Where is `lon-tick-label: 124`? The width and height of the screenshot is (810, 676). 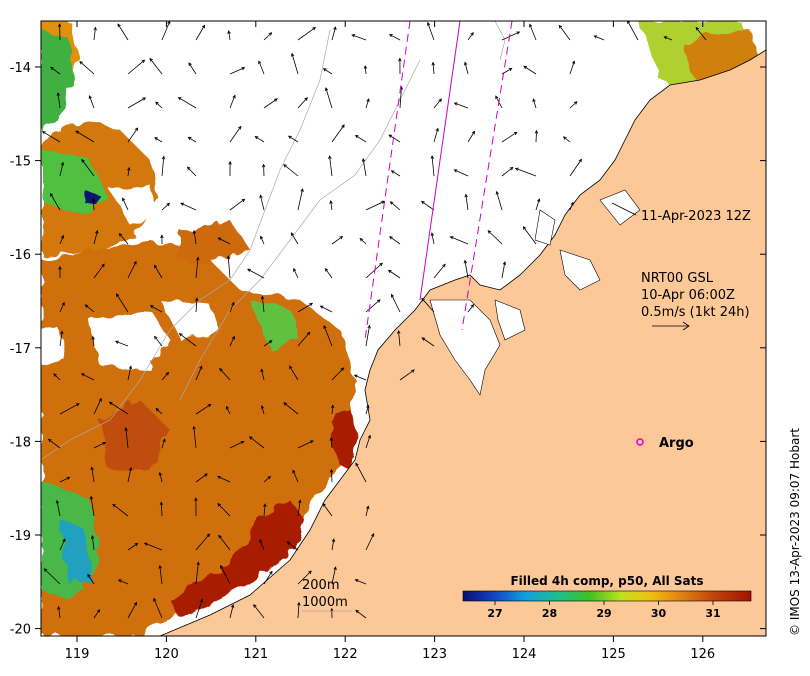 lon-tick-label: 124 is located at coordinates (524, 654).